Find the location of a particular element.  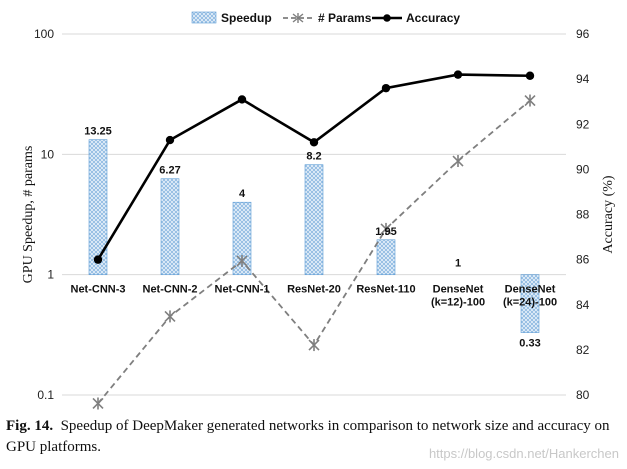

speedup-data-label: 4 is located at coordinates (242, 194).